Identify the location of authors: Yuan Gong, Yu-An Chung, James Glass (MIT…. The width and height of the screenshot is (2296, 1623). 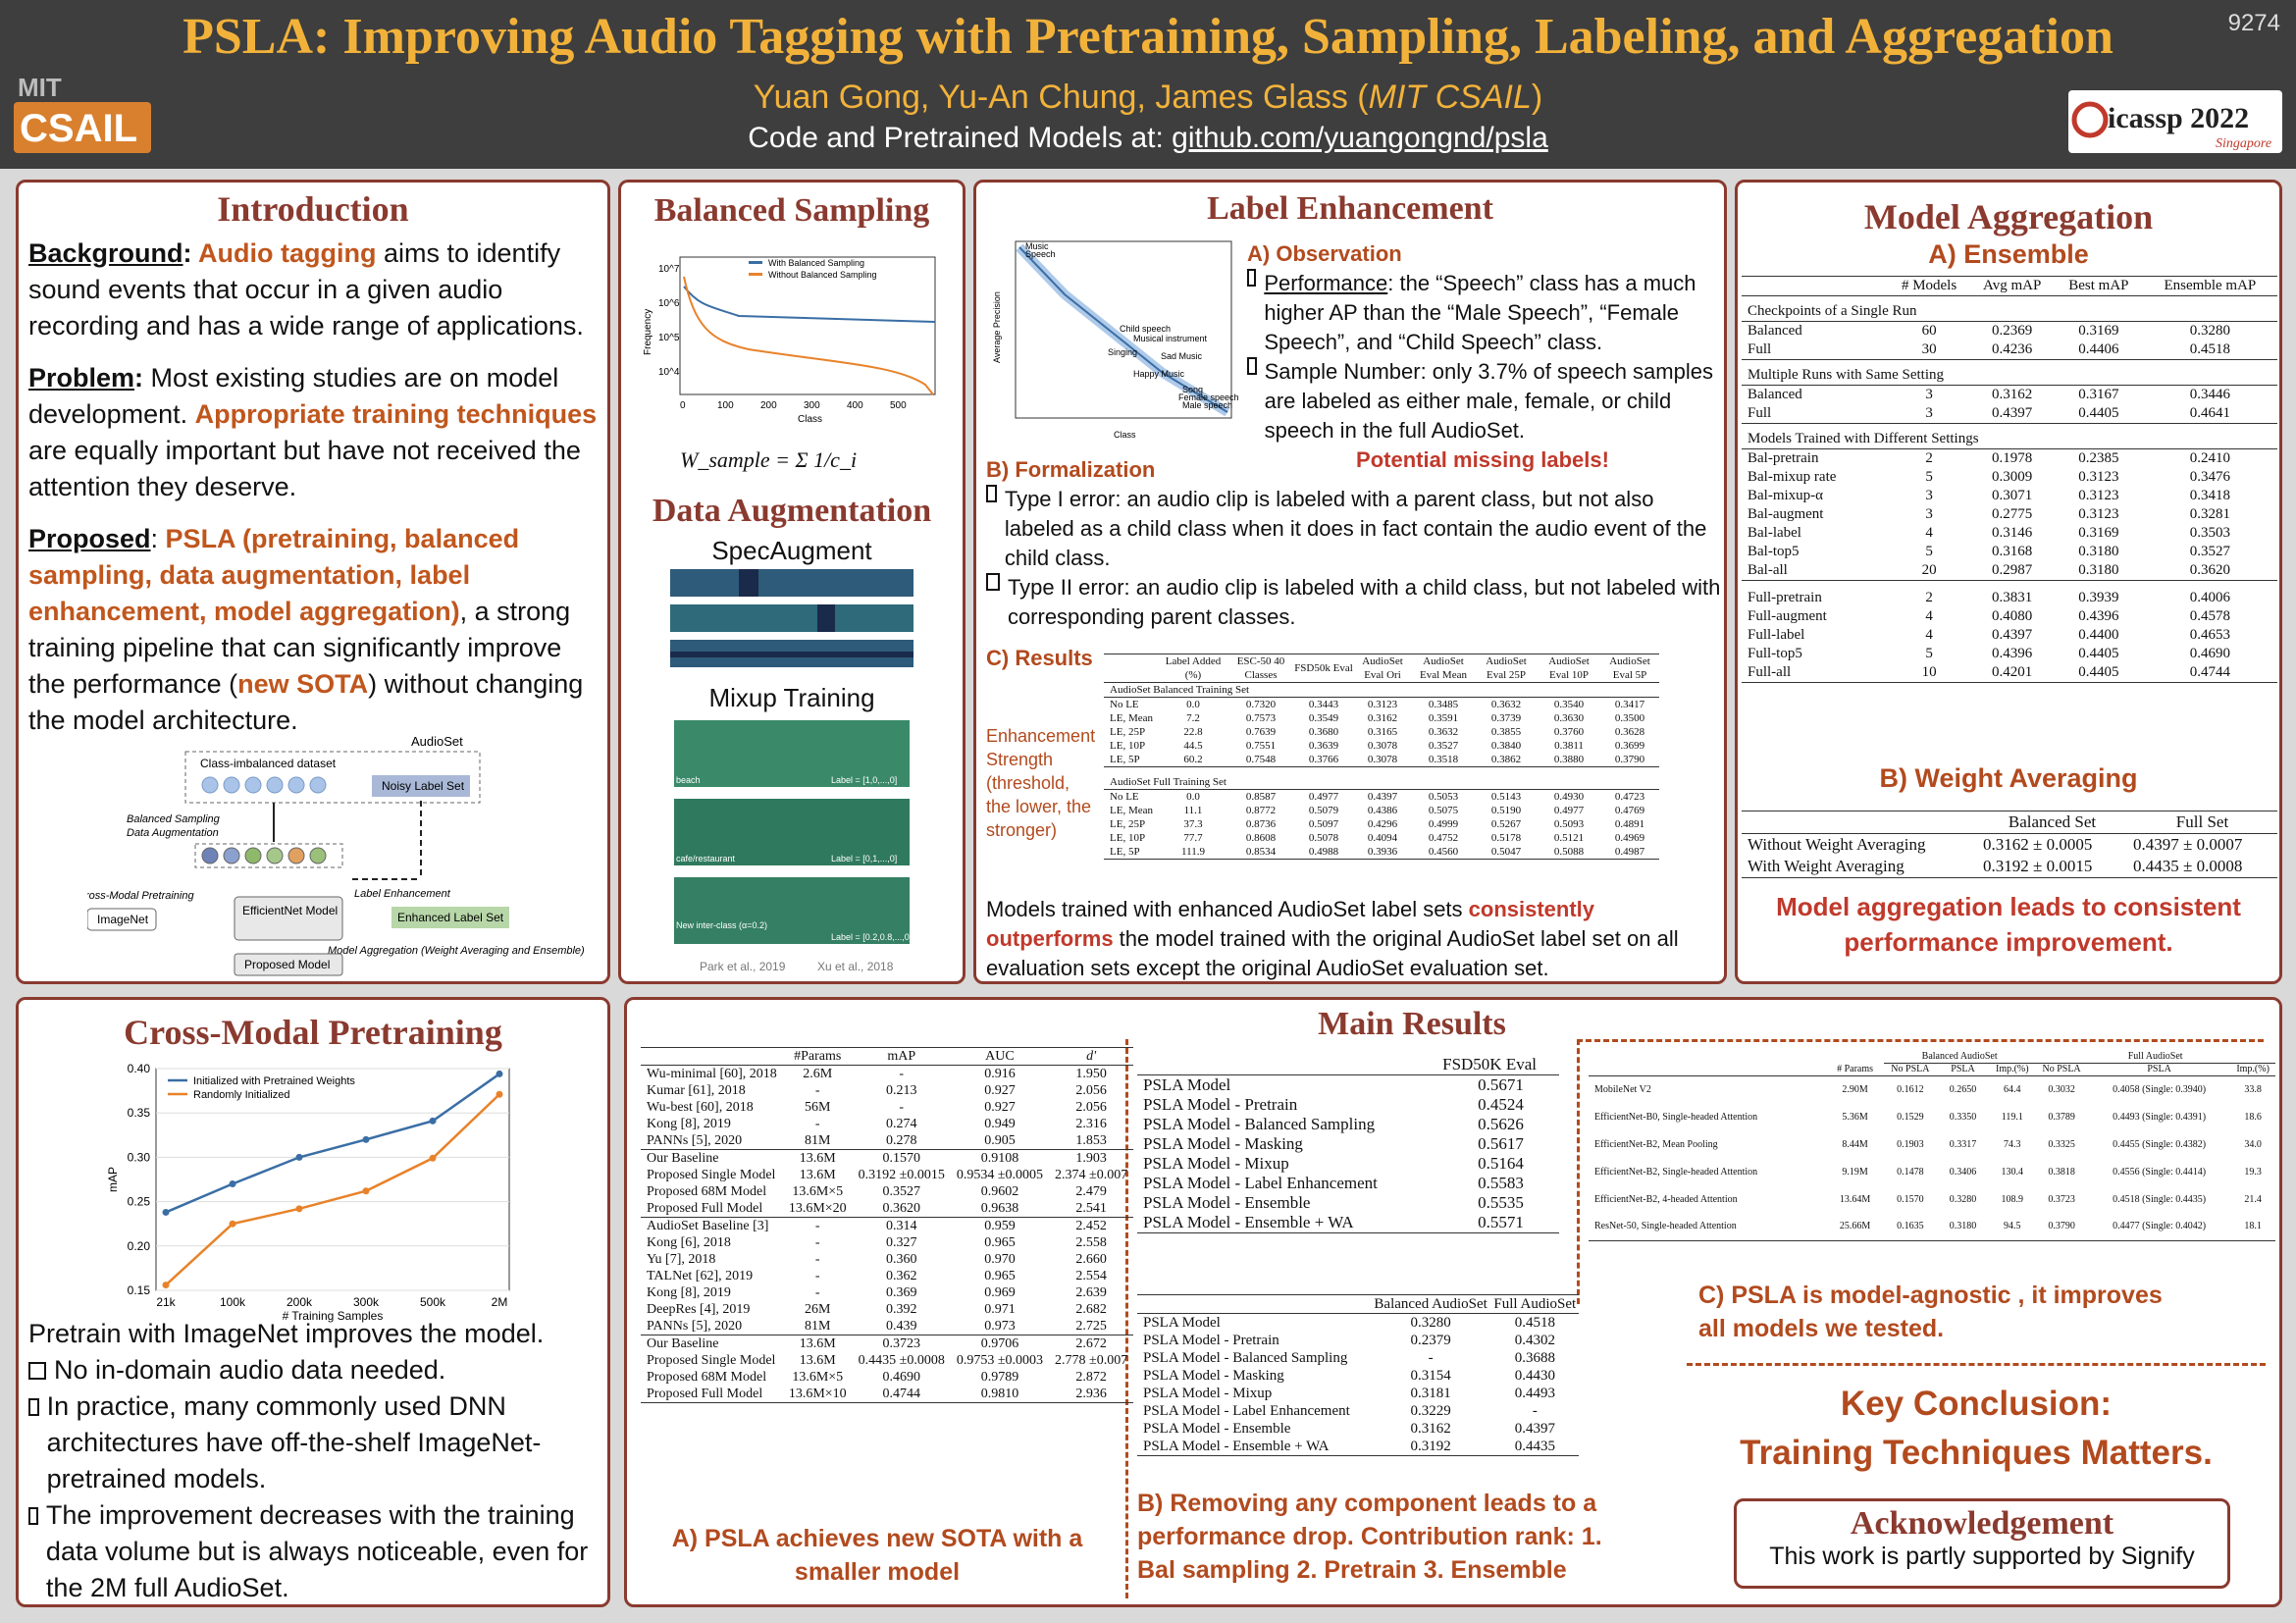
(1148, 97).